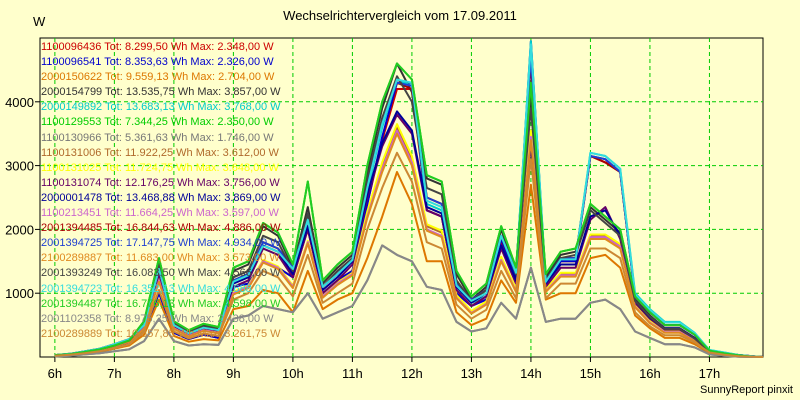  I want to click on y-tick-label: 4000, so click(19, 102).